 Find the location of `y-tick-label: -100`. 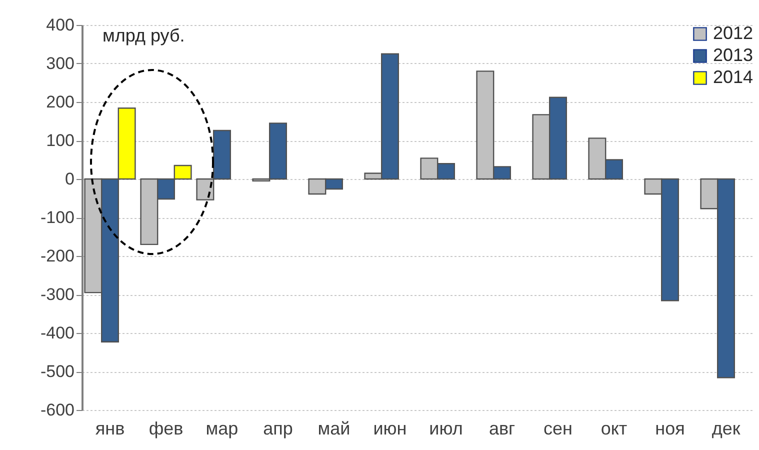

y-tick-label: -100 is located at coordinates (57, 217).